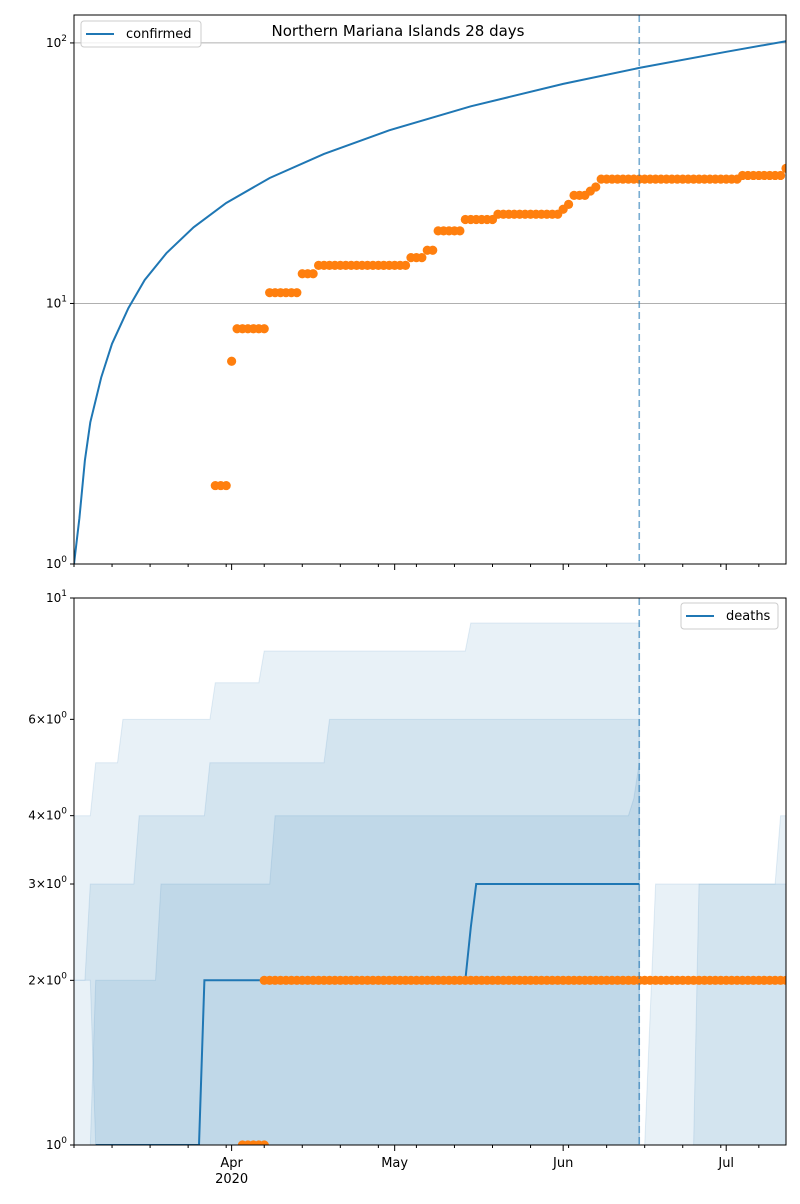 This screenshot has height=1204, width=800. What do you see at coordinates (47, 718) in the screenshot?
I see `y-tick-label: 6×100` at bounding box center [47, 718].